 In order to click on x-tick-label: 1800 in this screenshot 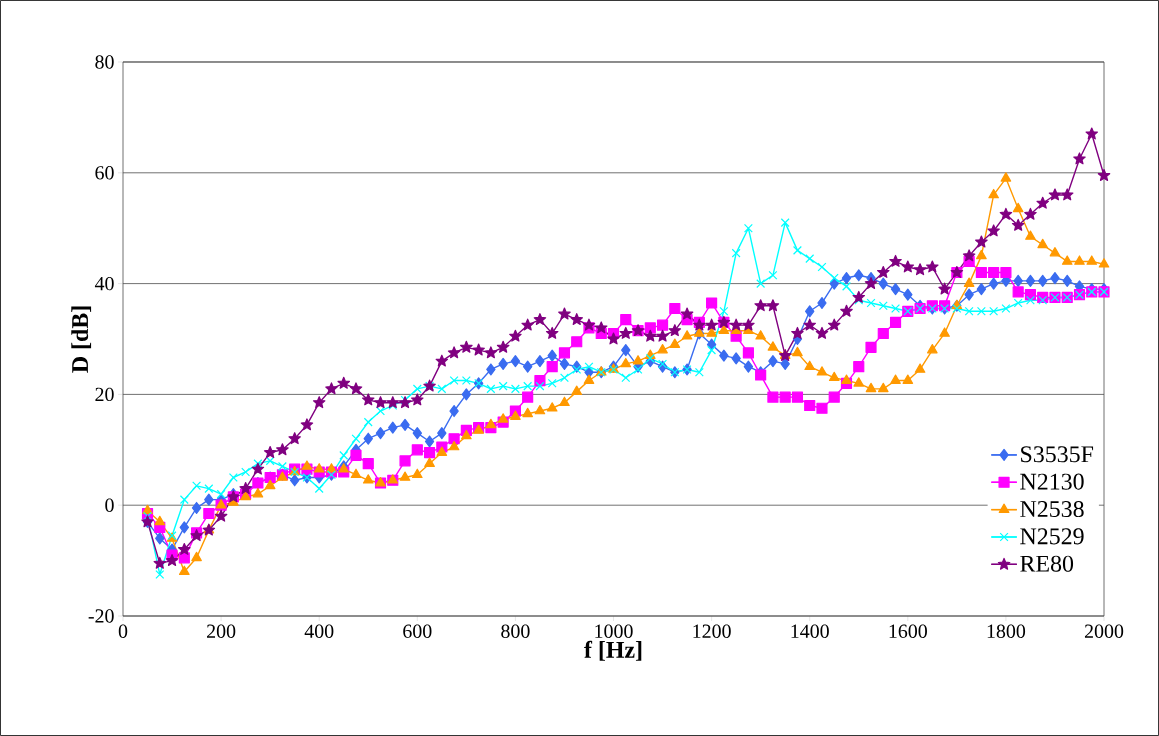, I will do `click(1006, 631)`.